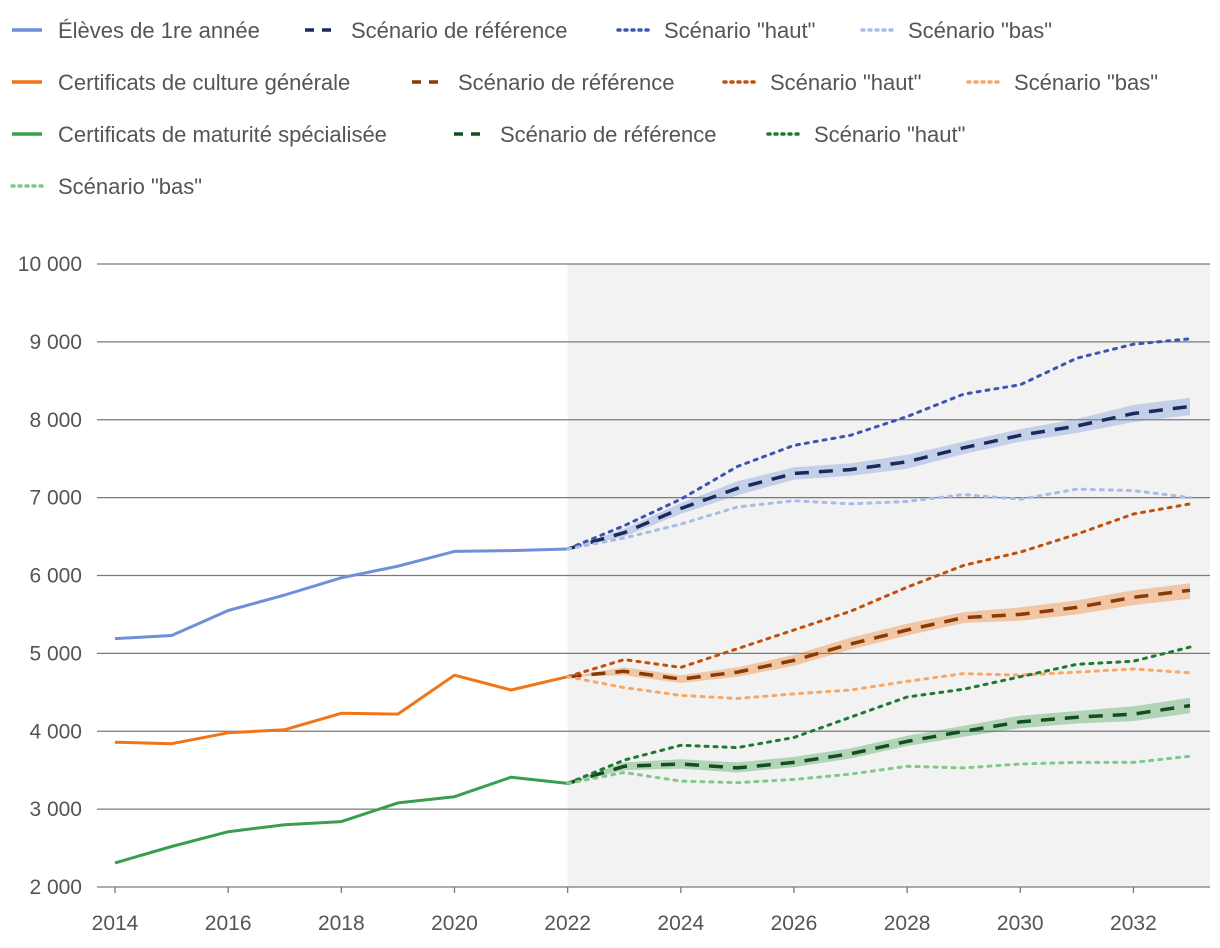 The image size is (1220, 948). Describe the element at coordinates (907, 923) in the screenshot. I see `x-tick-label: 2028` at that location.